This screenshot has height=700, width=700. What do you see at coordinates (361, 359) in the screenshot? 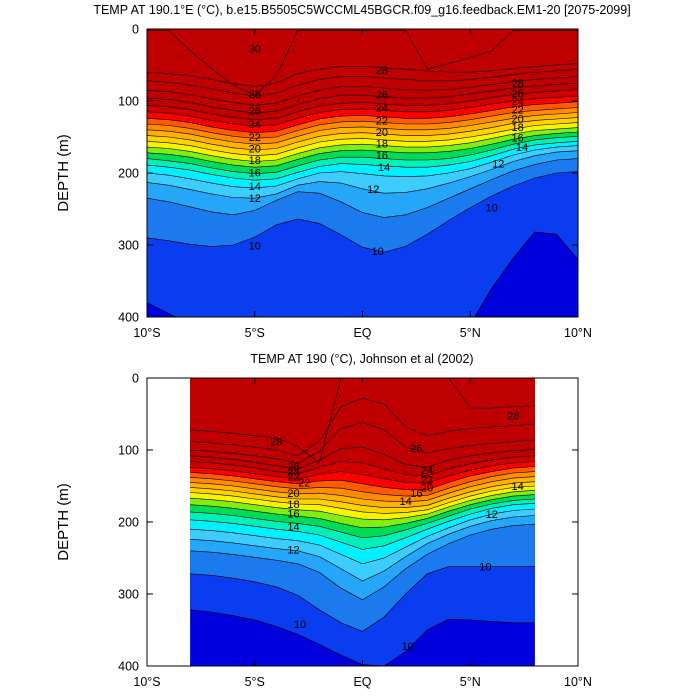
I see `bottom-panel-title: TEMP AT 190 (°C), Johnson et al (2002)` at bounding box center [361, 359].